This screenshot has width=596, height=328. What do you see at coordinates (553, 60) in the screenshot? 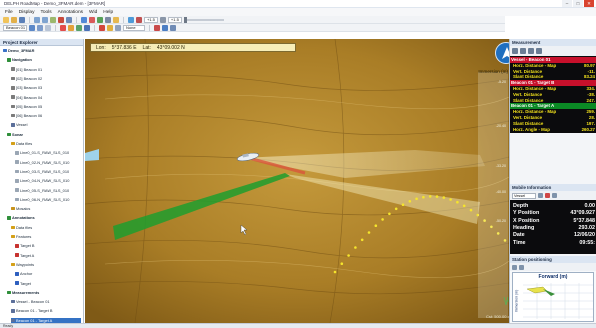
I see `measurement-group: Vessel - Beacon 01` at bounding box center [553, 60].